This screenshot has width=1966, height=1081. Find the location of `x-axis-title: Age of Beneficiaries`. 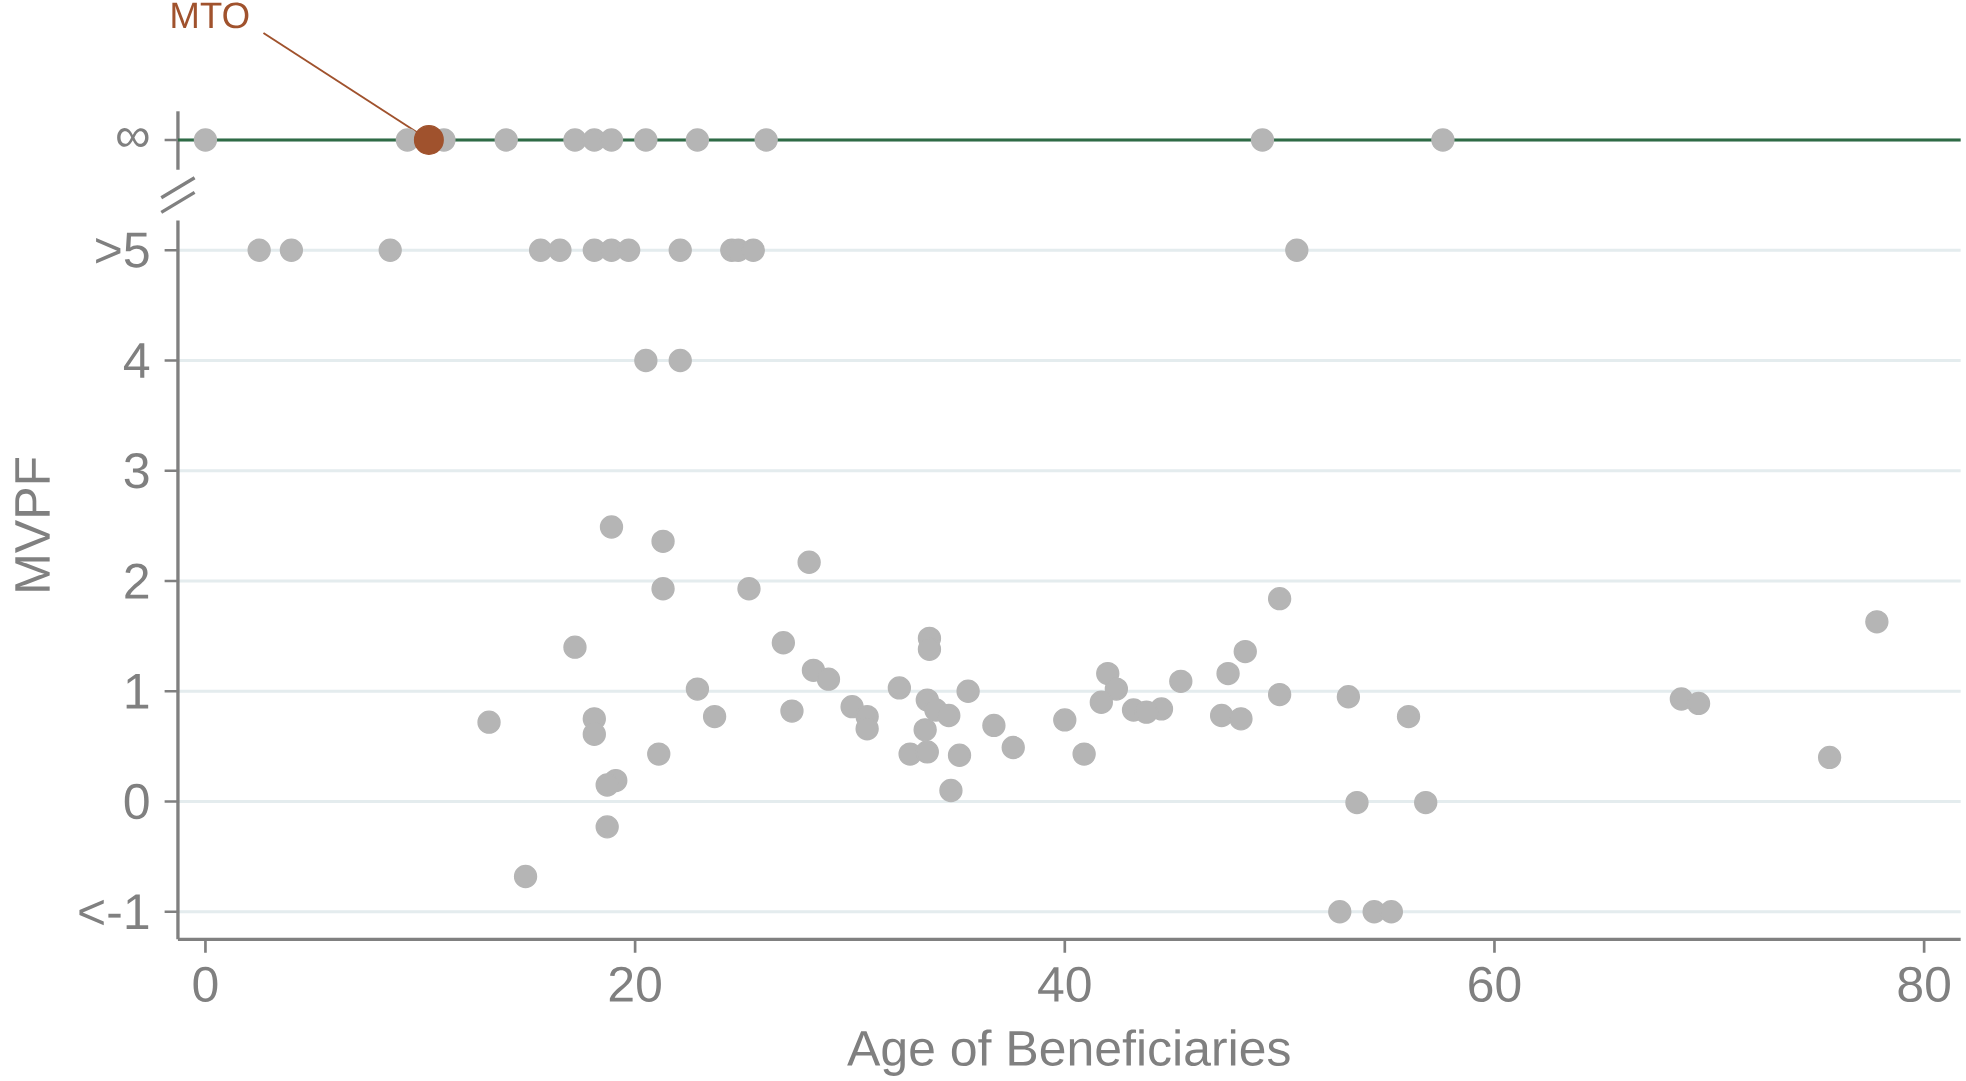

x-axis-title: Age of Beneficiaries is located at coordinates (1068, 1052).